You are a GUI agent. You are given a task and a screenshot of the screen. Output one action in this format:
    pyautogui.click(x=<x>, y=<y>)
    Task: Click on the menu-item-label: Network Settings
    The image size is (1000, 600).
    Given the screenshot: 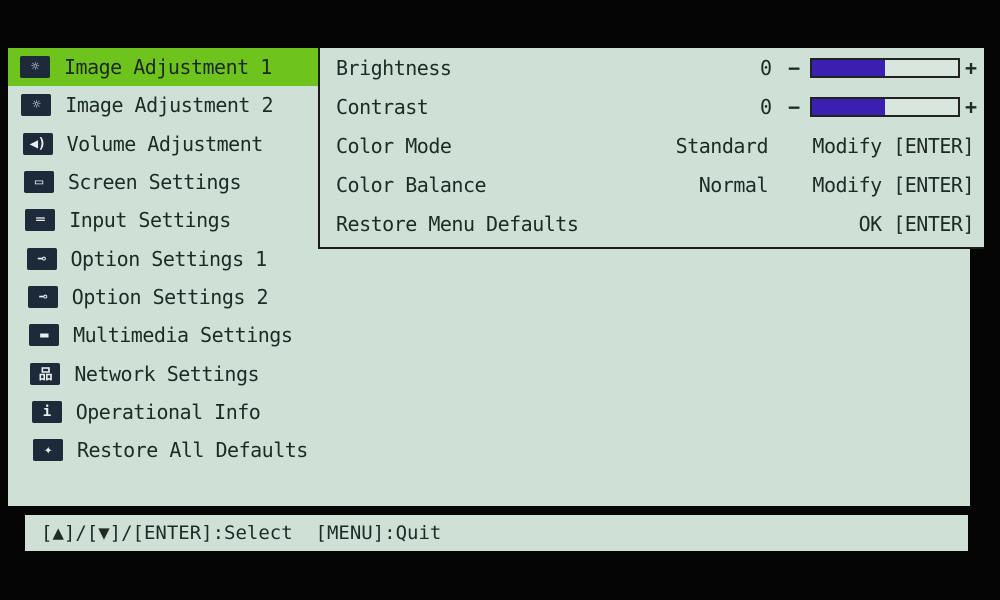 What is the action you would take?
    pyautogui.click(x=167, y=373)
    